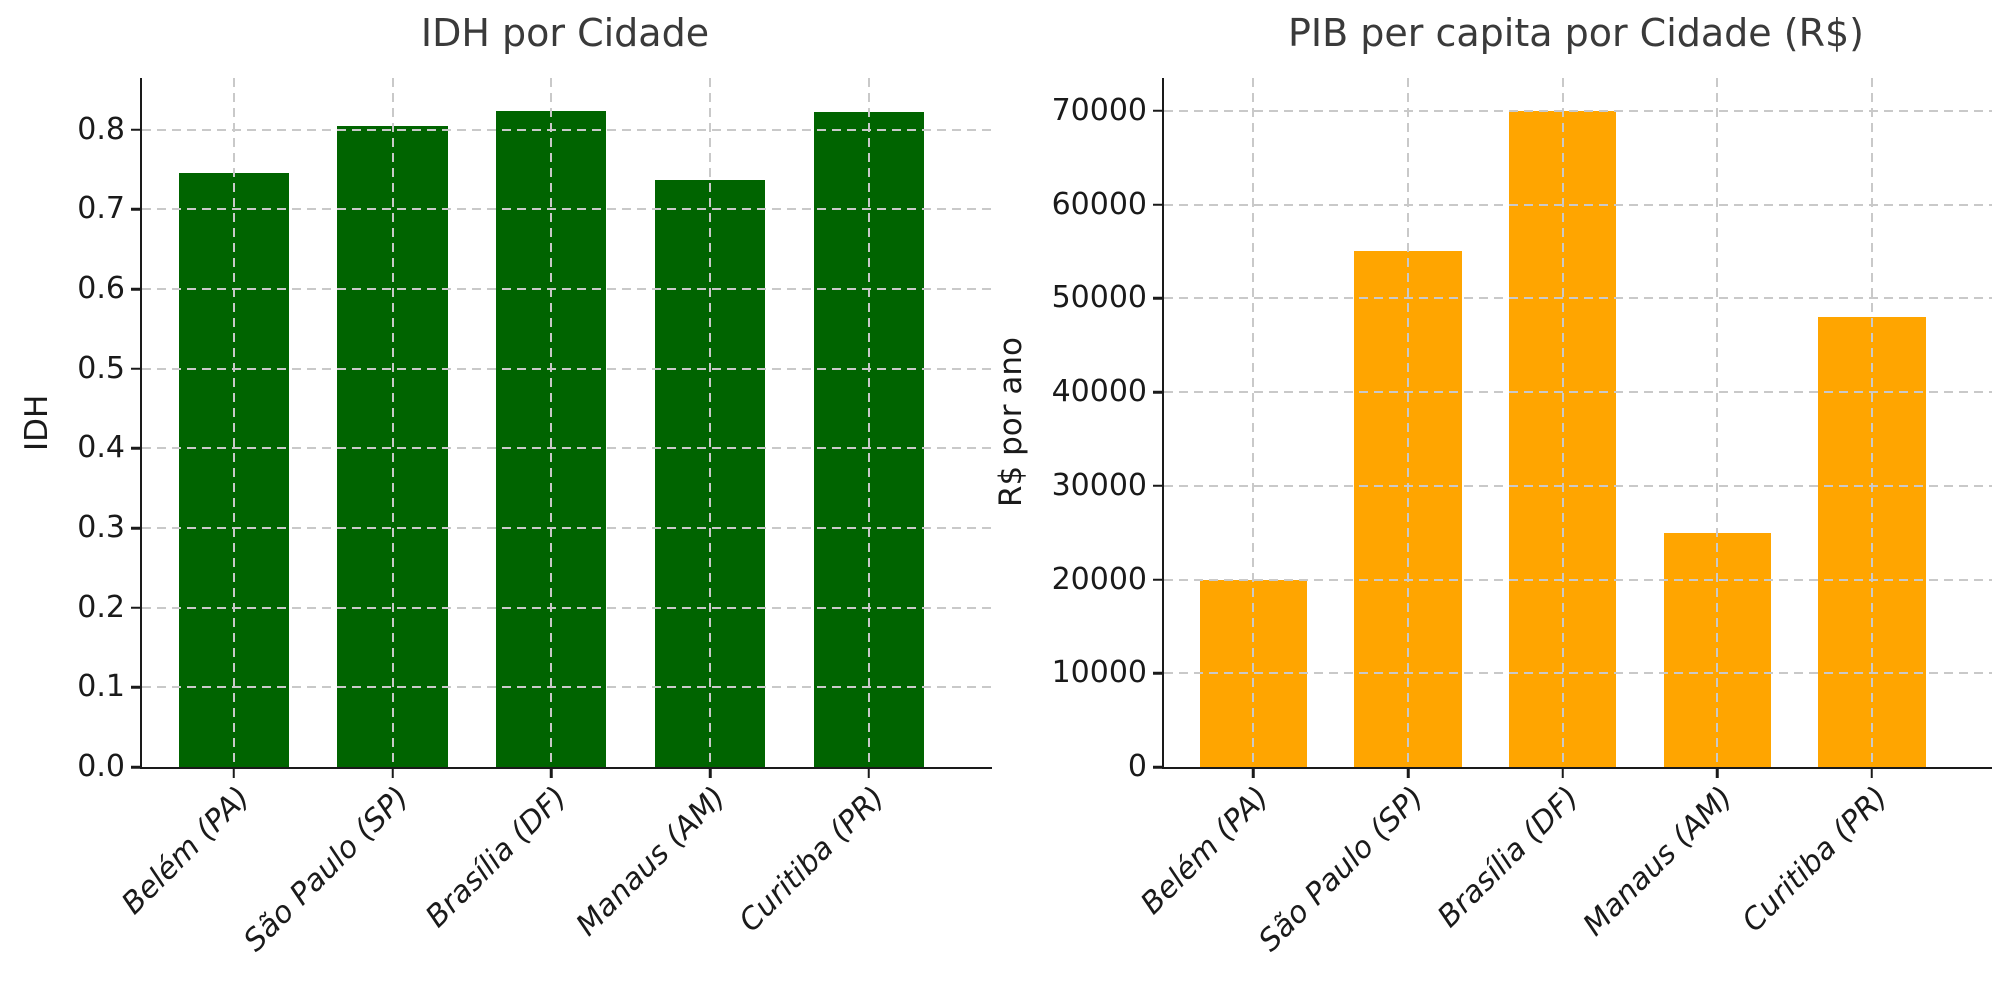 The width and height of the screenshot is (2000, 1000). What do you see at coordinates (1099, 298) in the screenshot?
I see `y-tick-label: 50000` at bounding box center [1099, 298].